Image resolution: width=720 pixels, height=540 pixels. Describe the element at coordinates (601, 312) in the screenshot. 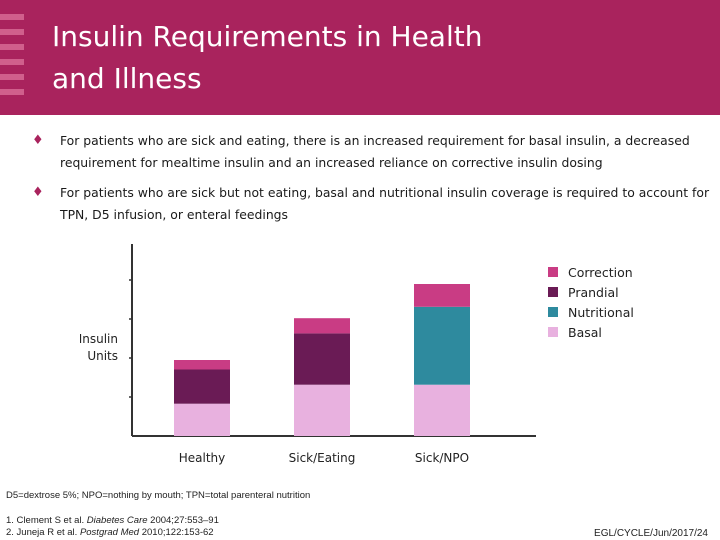

I see `legend-label: Nutritional` at that location.